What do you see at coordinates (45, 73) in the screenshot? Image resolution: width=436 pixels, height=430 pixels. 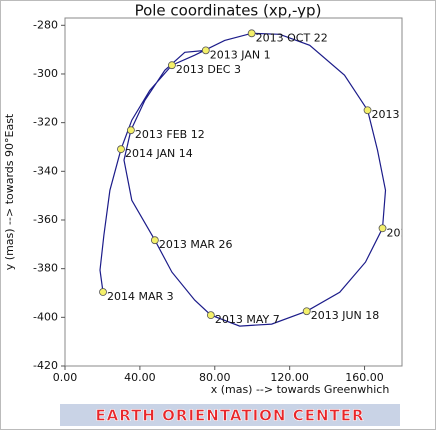 I see `y-tick-label: -300` at bounding box center [45, 73].